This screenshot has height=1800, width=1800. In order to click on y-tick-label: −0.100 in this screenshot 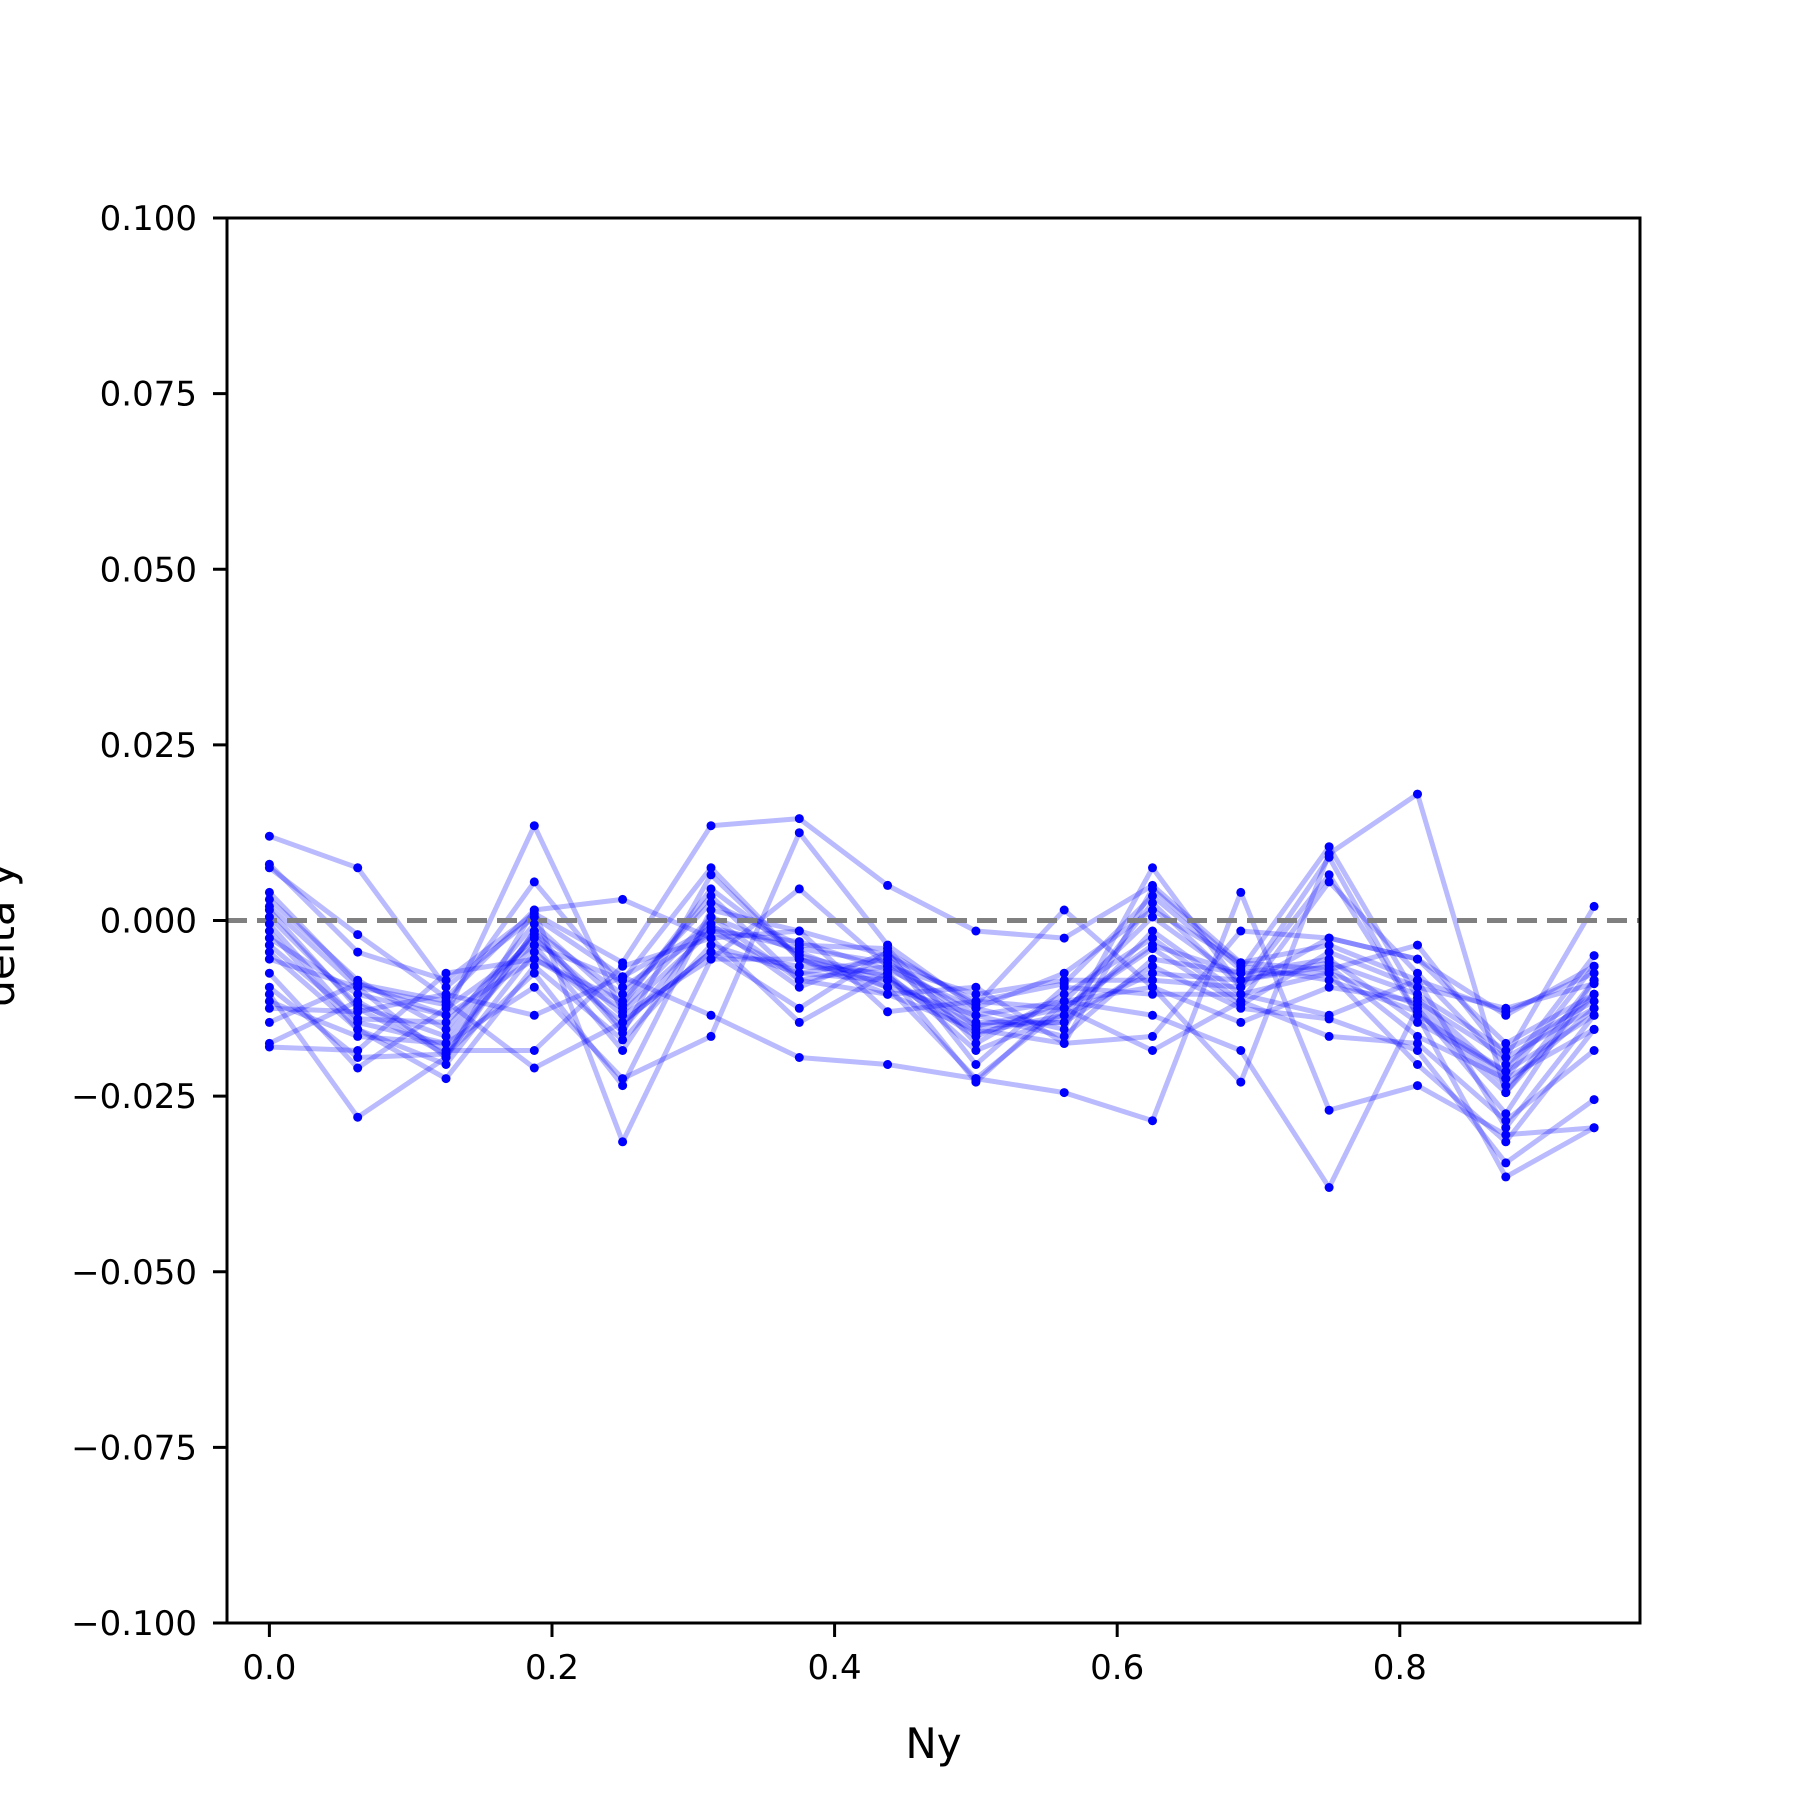, I will do `click(134, 1624)`.